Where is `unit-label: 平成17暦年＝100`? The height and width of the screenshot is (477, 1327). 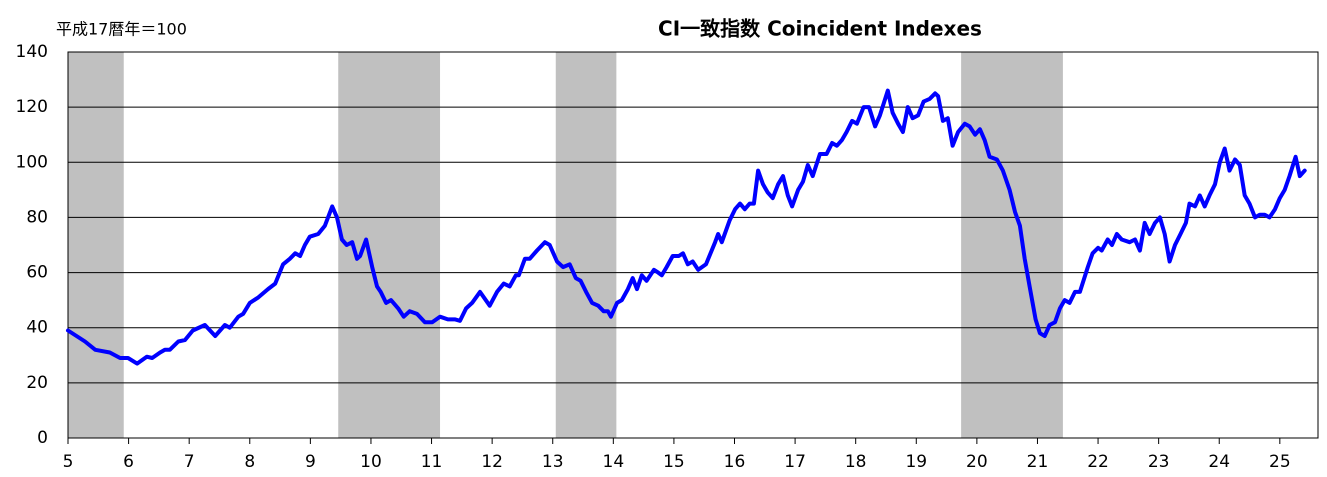 unit-label: 平成17暦年＝100 is located at coordinates (121, 29).